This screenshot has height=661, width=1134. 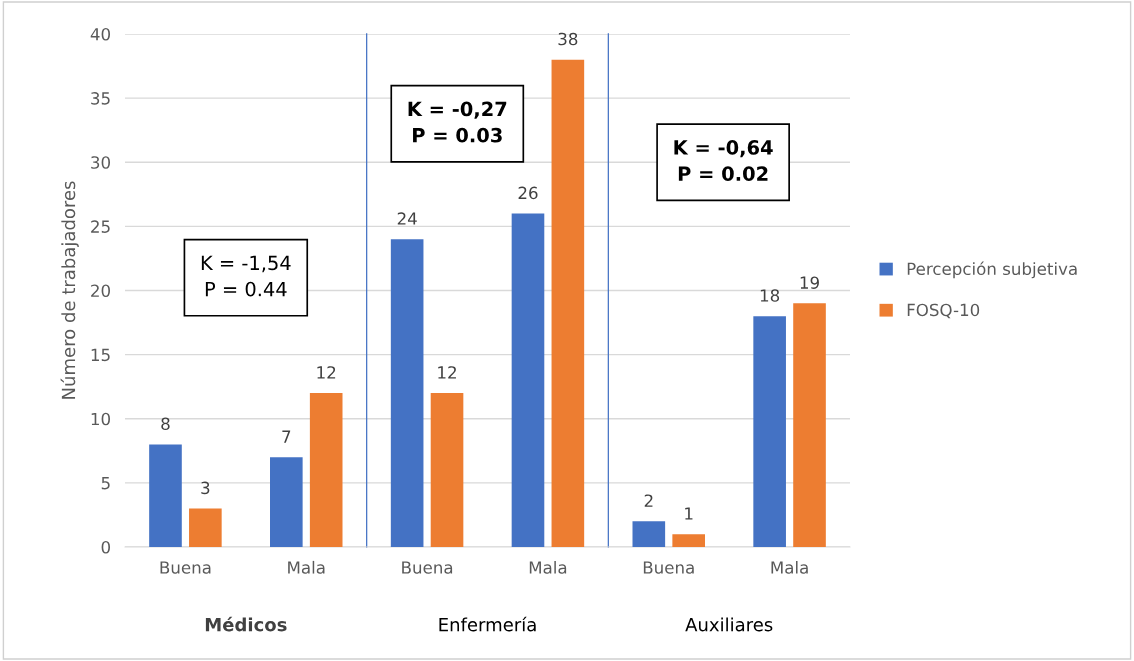 I want to click on annotation: K = -0,64 P = 0.02, so click(x=723, y=160).